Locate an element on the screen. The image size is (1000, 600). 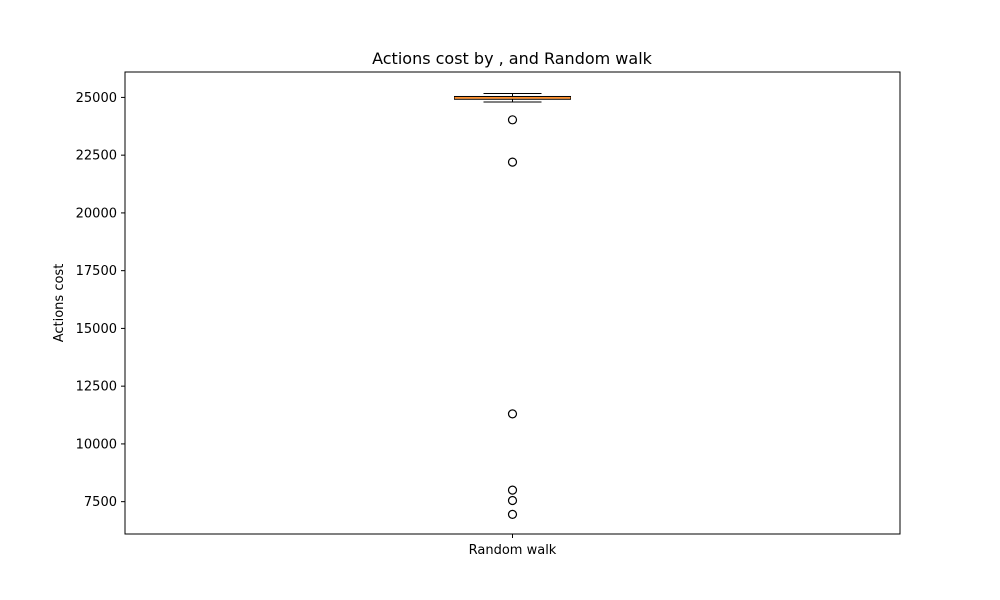
y-tick-label: 20000 is located at coordinates (96, 213).